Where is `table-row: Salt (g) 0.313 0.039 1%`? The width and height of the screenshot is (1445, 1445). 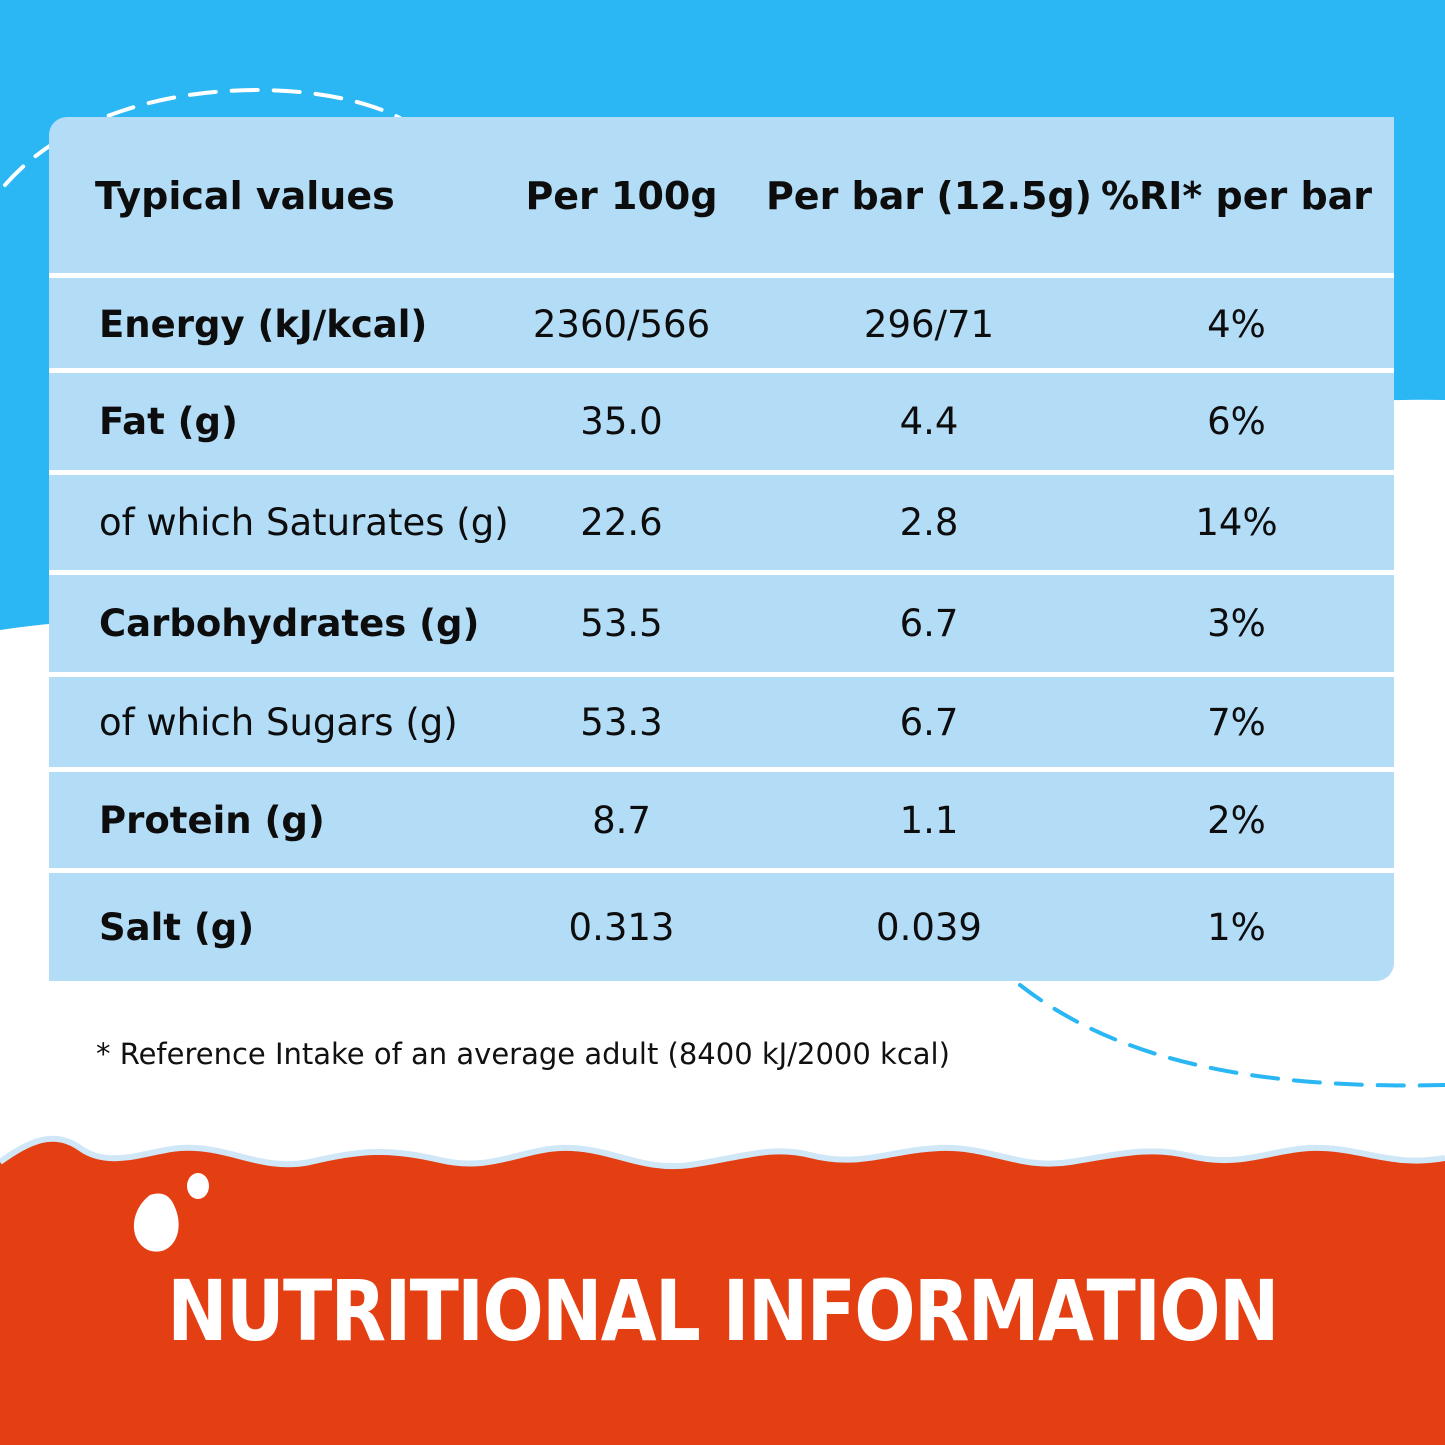
table-row: Salt (g) 0.313 0.039 1% is located at coordinates (721, 927).